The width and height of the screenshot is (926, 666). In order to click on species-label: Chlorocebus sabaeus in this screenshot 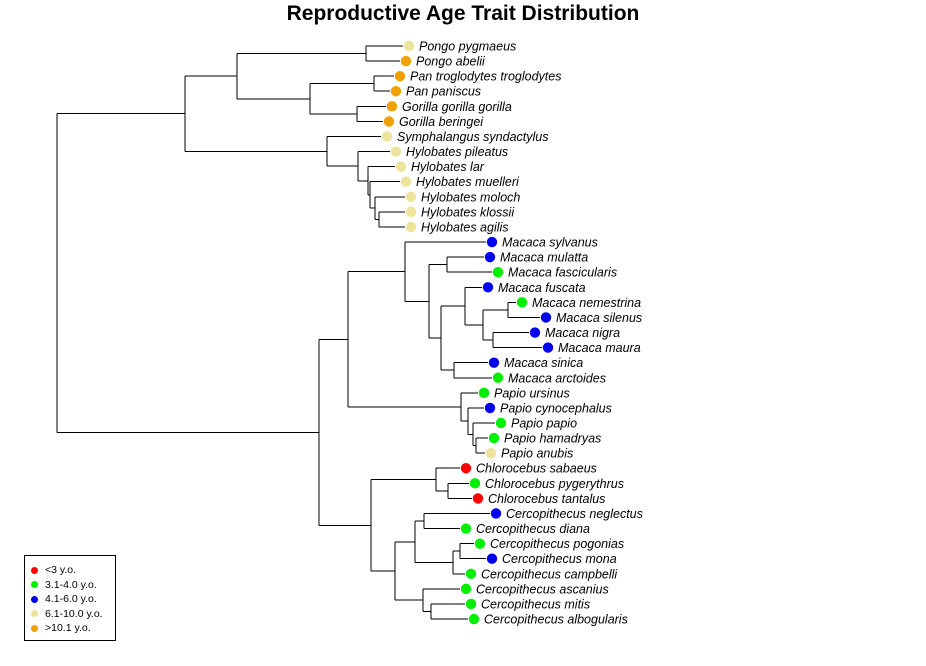, I will do `click(536, 469)`.